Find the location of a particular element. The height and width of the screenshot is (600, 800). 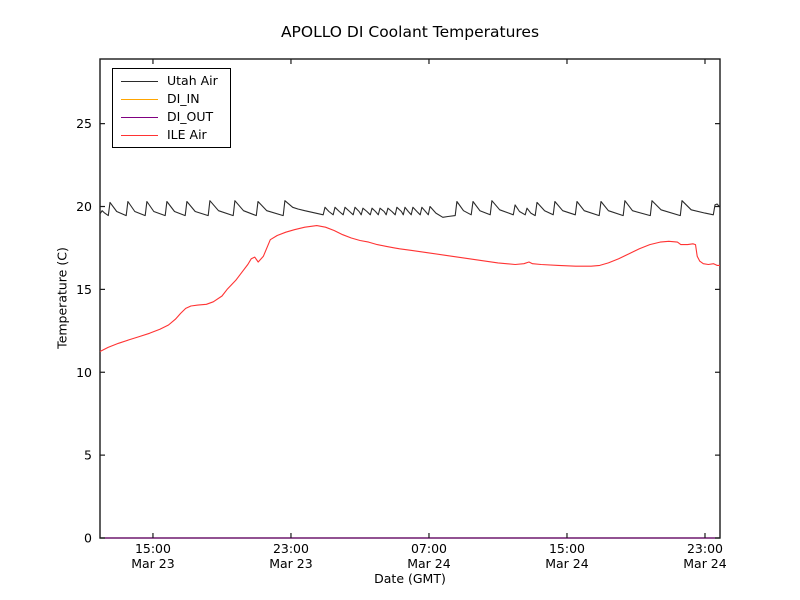

x-axis-label: Date (GMT) is located at coordinates (410, 578).